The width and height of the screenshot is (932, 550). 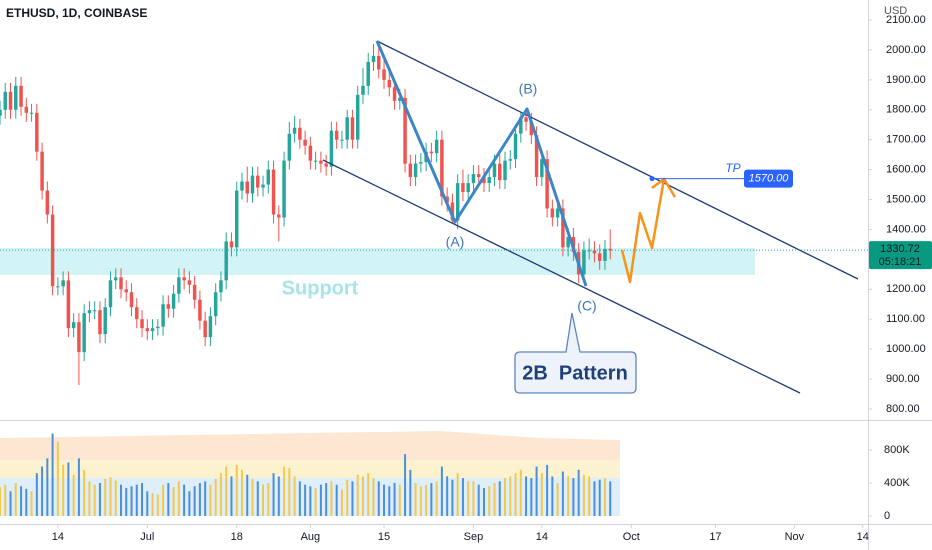 I want to click on tp-dot, so click(x=652, y=179).